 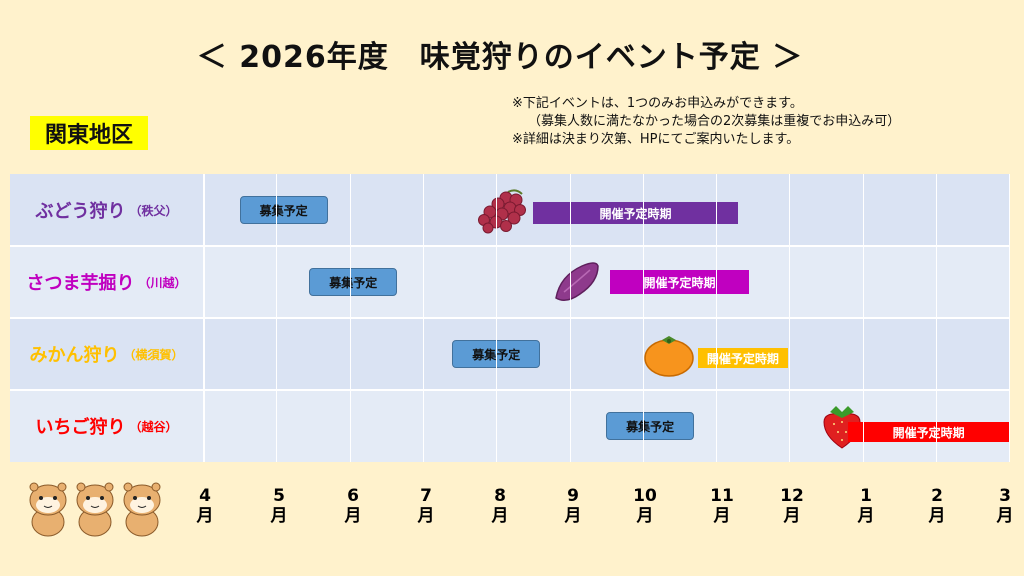 I want to click on region-badge: 関東地区, so click(x=89, y=133).